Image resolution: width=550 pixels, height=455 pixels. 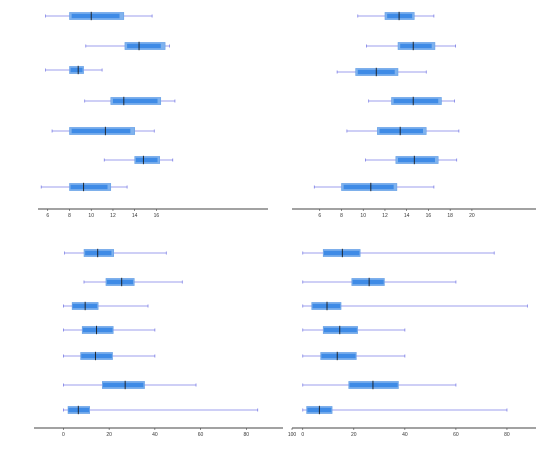 What do you see at coordinates (292, 435) in the screenshot?
I see `x-tick-label: 100` at bounding box center [292, 435].